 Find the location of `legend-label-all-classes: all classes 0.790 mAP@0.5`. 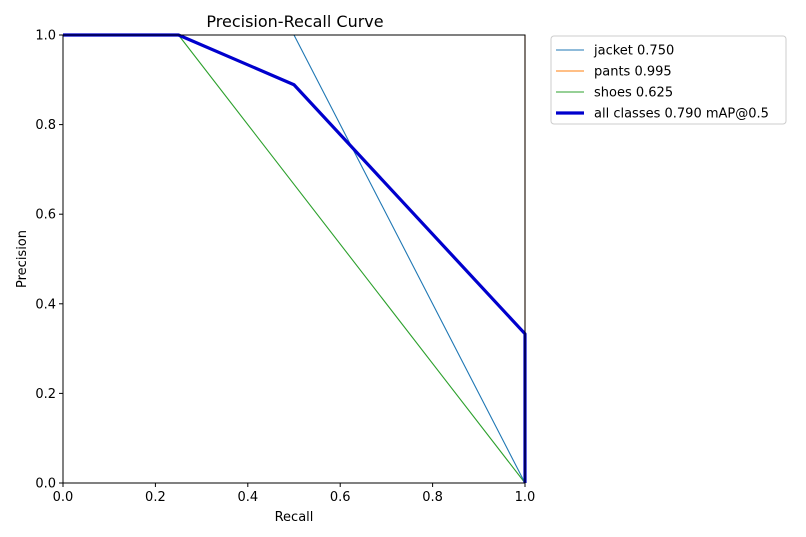

legend-label-all-classes: all classes 0.790 mAP@0.5 is located at coordinates (681, 114).